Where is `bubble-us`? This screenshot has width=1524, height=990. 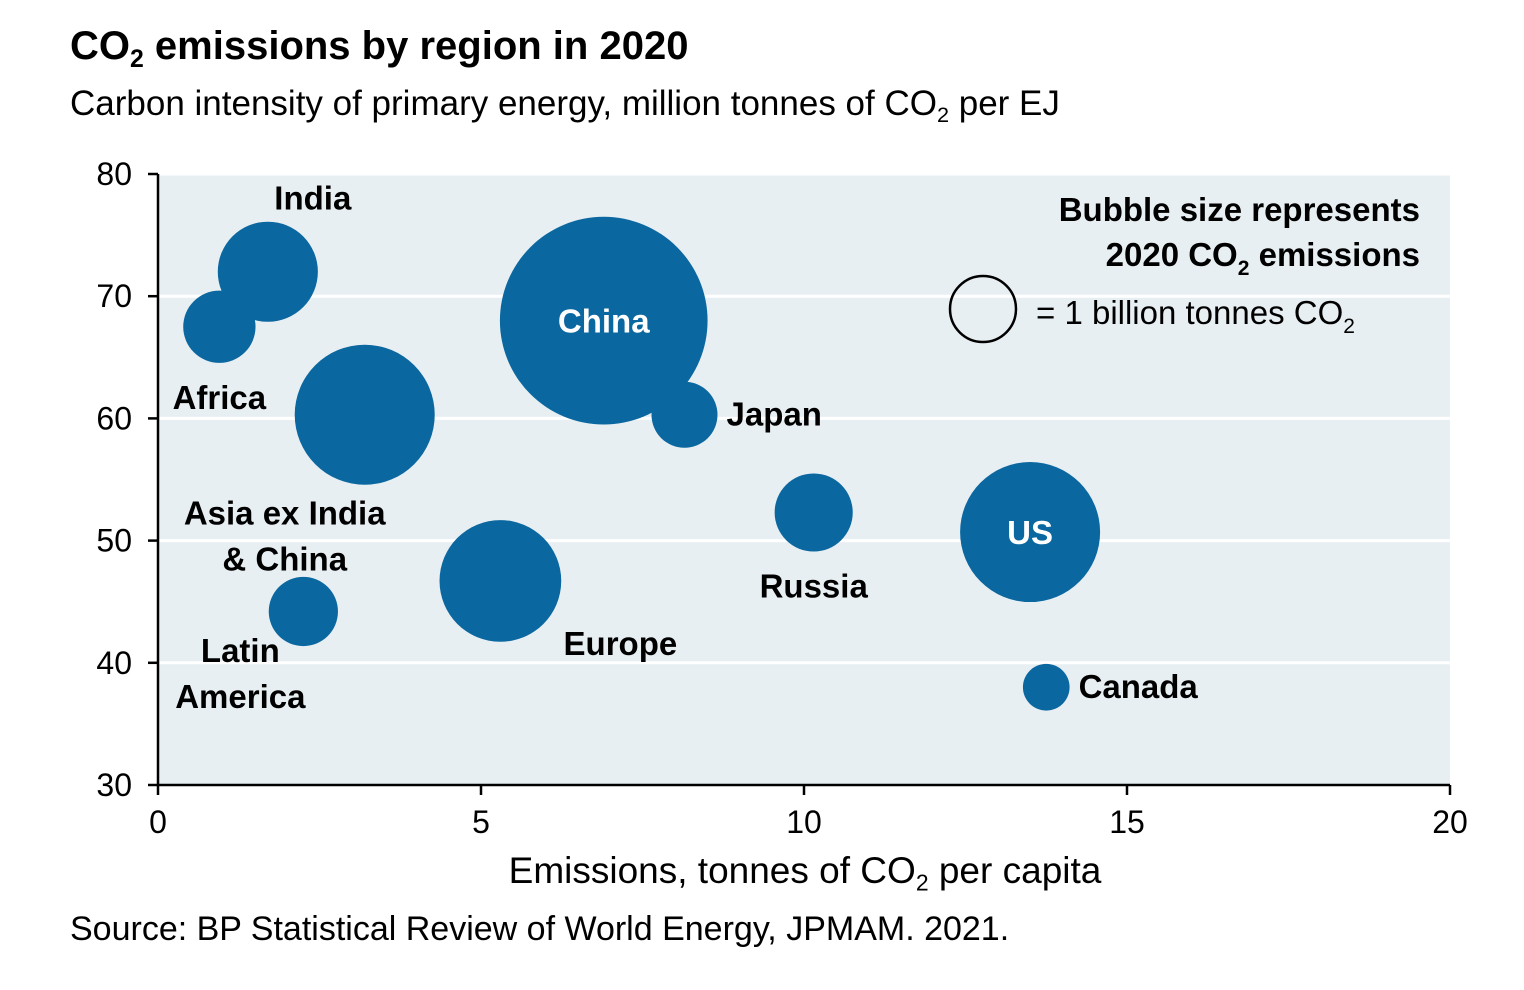
bubble-us is located at coordinates (1030, 532).